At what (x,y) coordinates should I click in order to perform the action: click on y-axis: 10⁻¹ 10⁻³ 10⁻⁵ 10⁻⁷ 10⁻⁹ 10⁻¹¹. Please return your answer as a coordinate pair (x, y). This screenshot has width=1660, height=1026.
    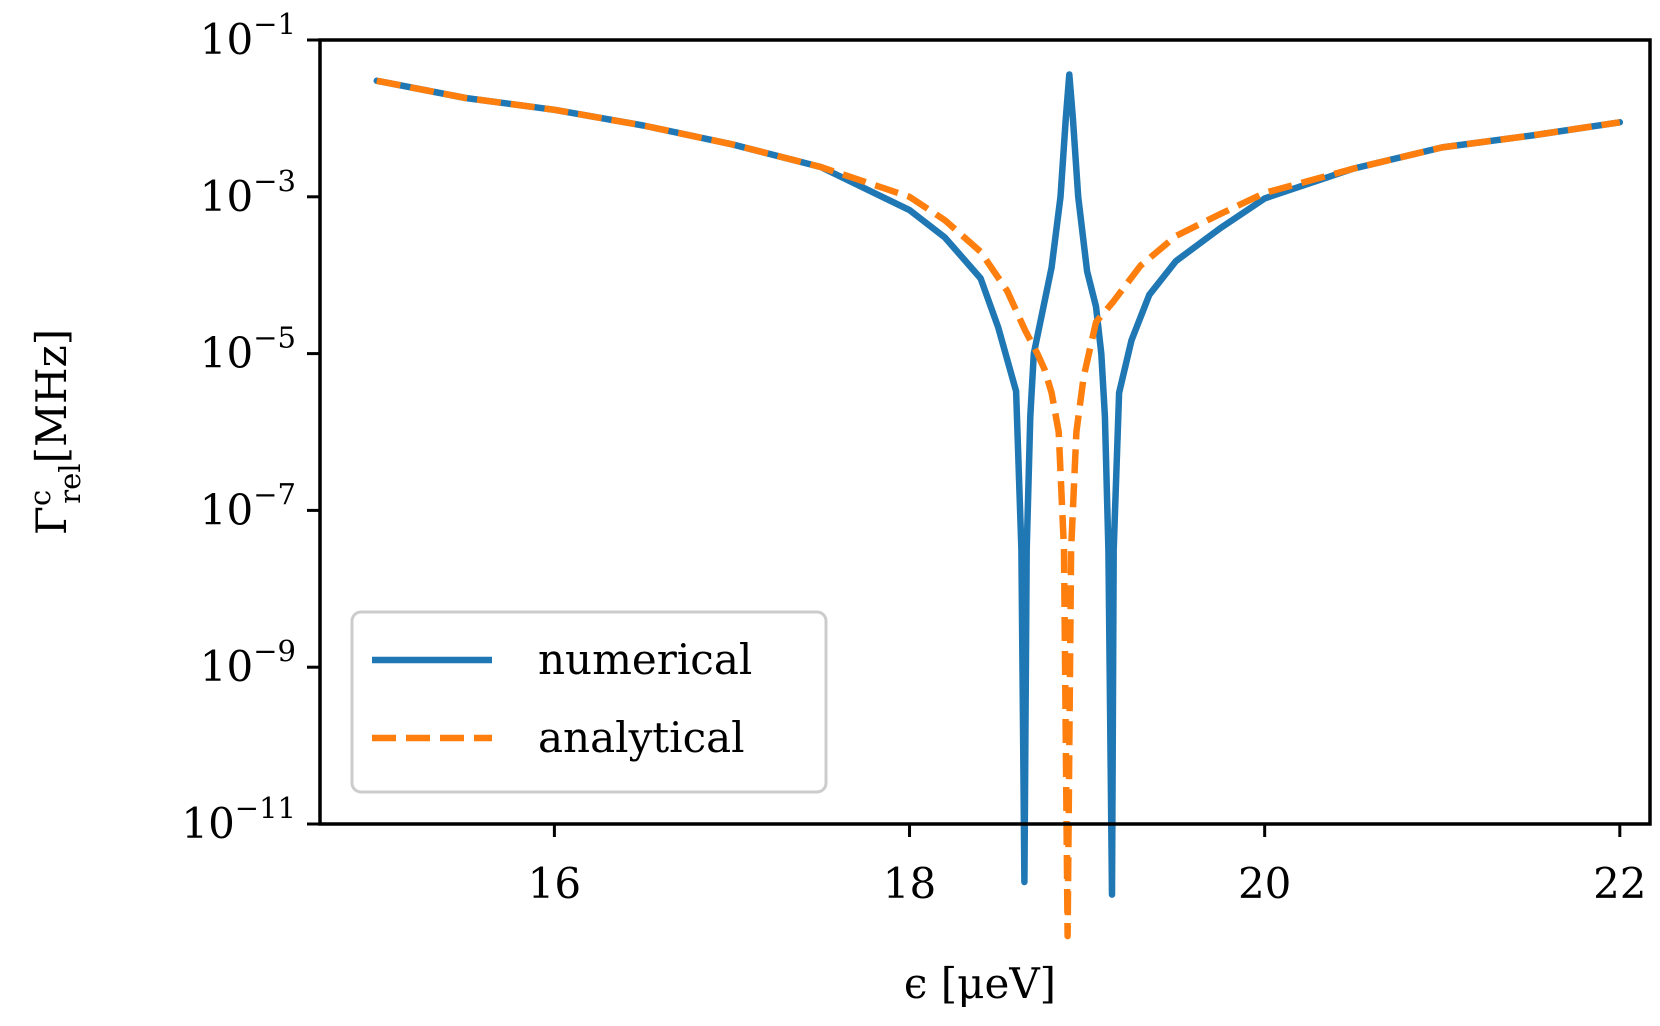
    Looking at the image, I should click on (250, 427).